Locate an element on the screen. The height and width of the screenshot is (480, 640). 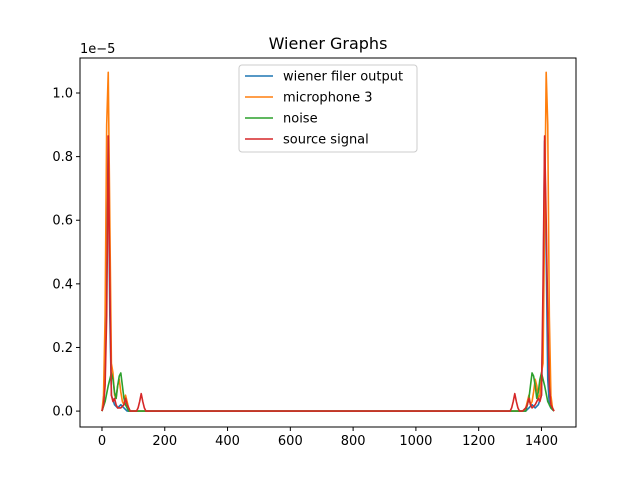
x-axis-ticks: 0 200 400 600 800 1000 1200 1400 is located at coordinates (328, 438).